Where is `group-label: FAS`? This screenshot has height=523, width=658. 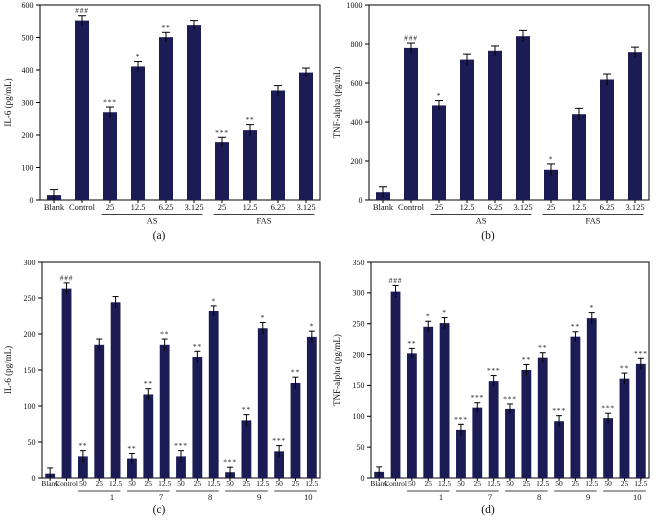
group-label: FAS is located at coordinates (264, 221).